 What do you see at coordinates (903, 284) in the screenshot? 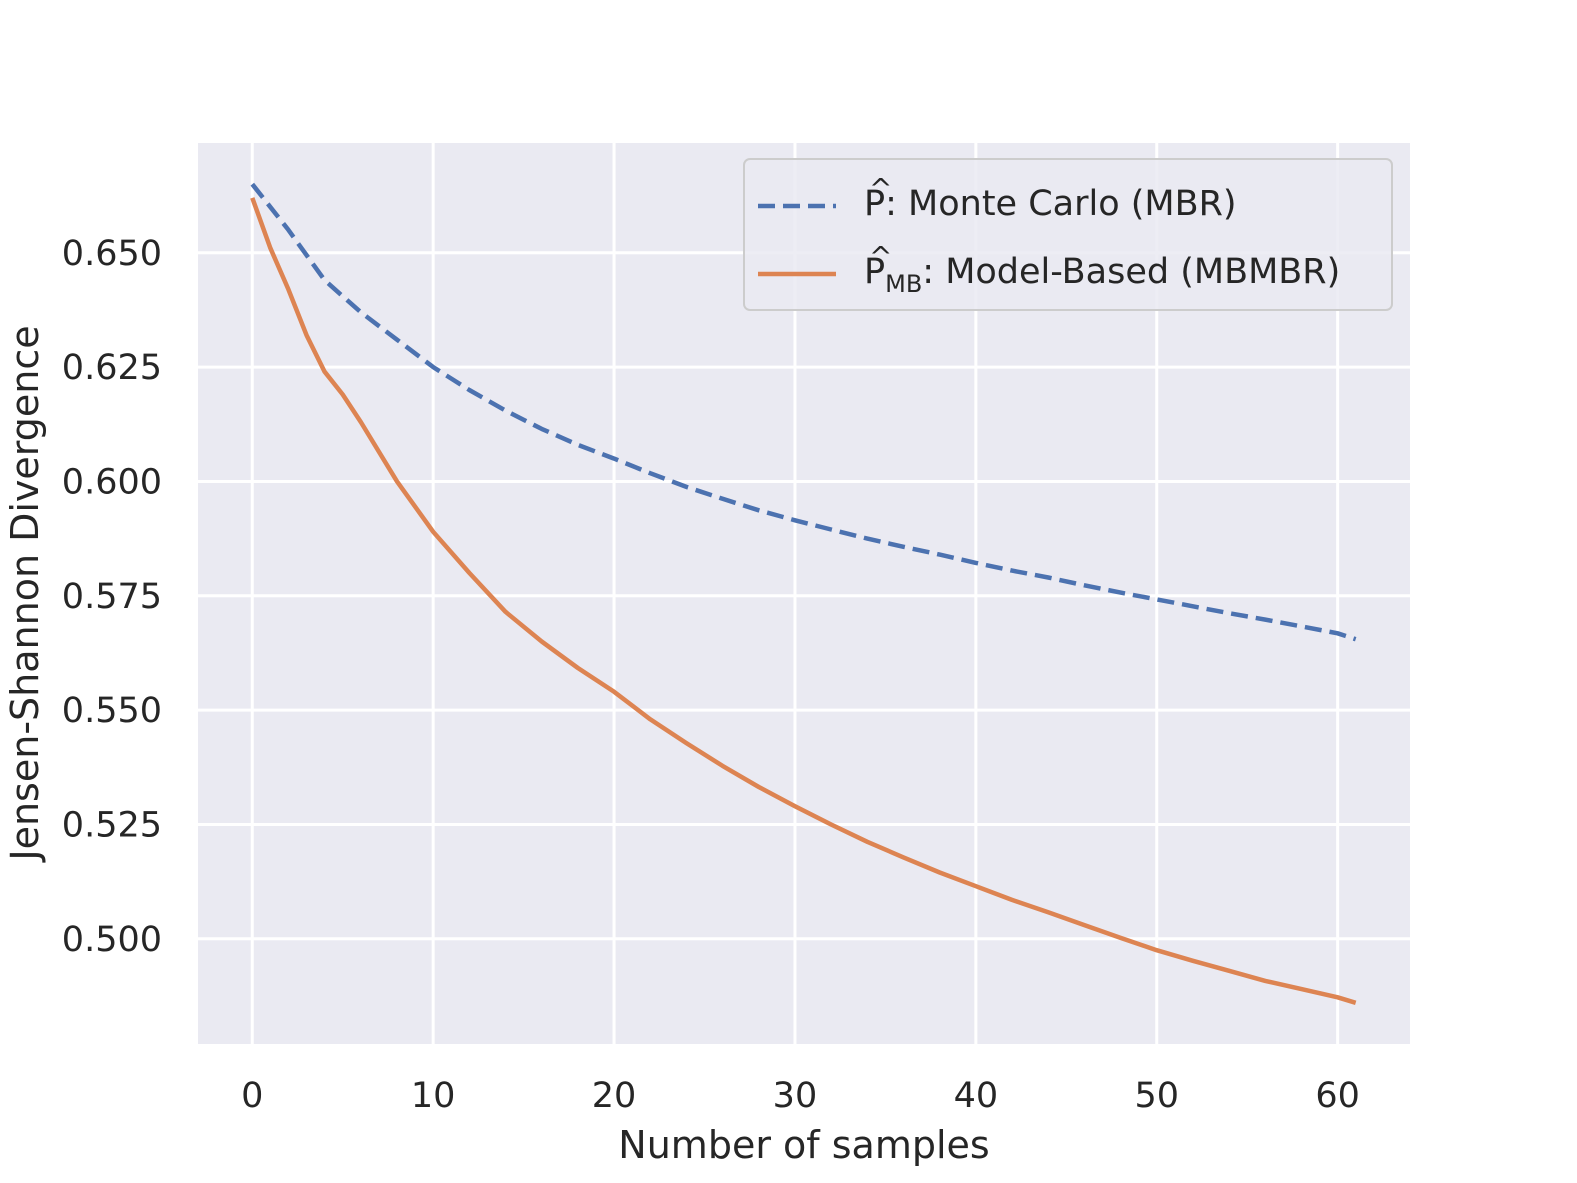
I see `legend-sub-model-based: MB` at bounding box center [903, 284].